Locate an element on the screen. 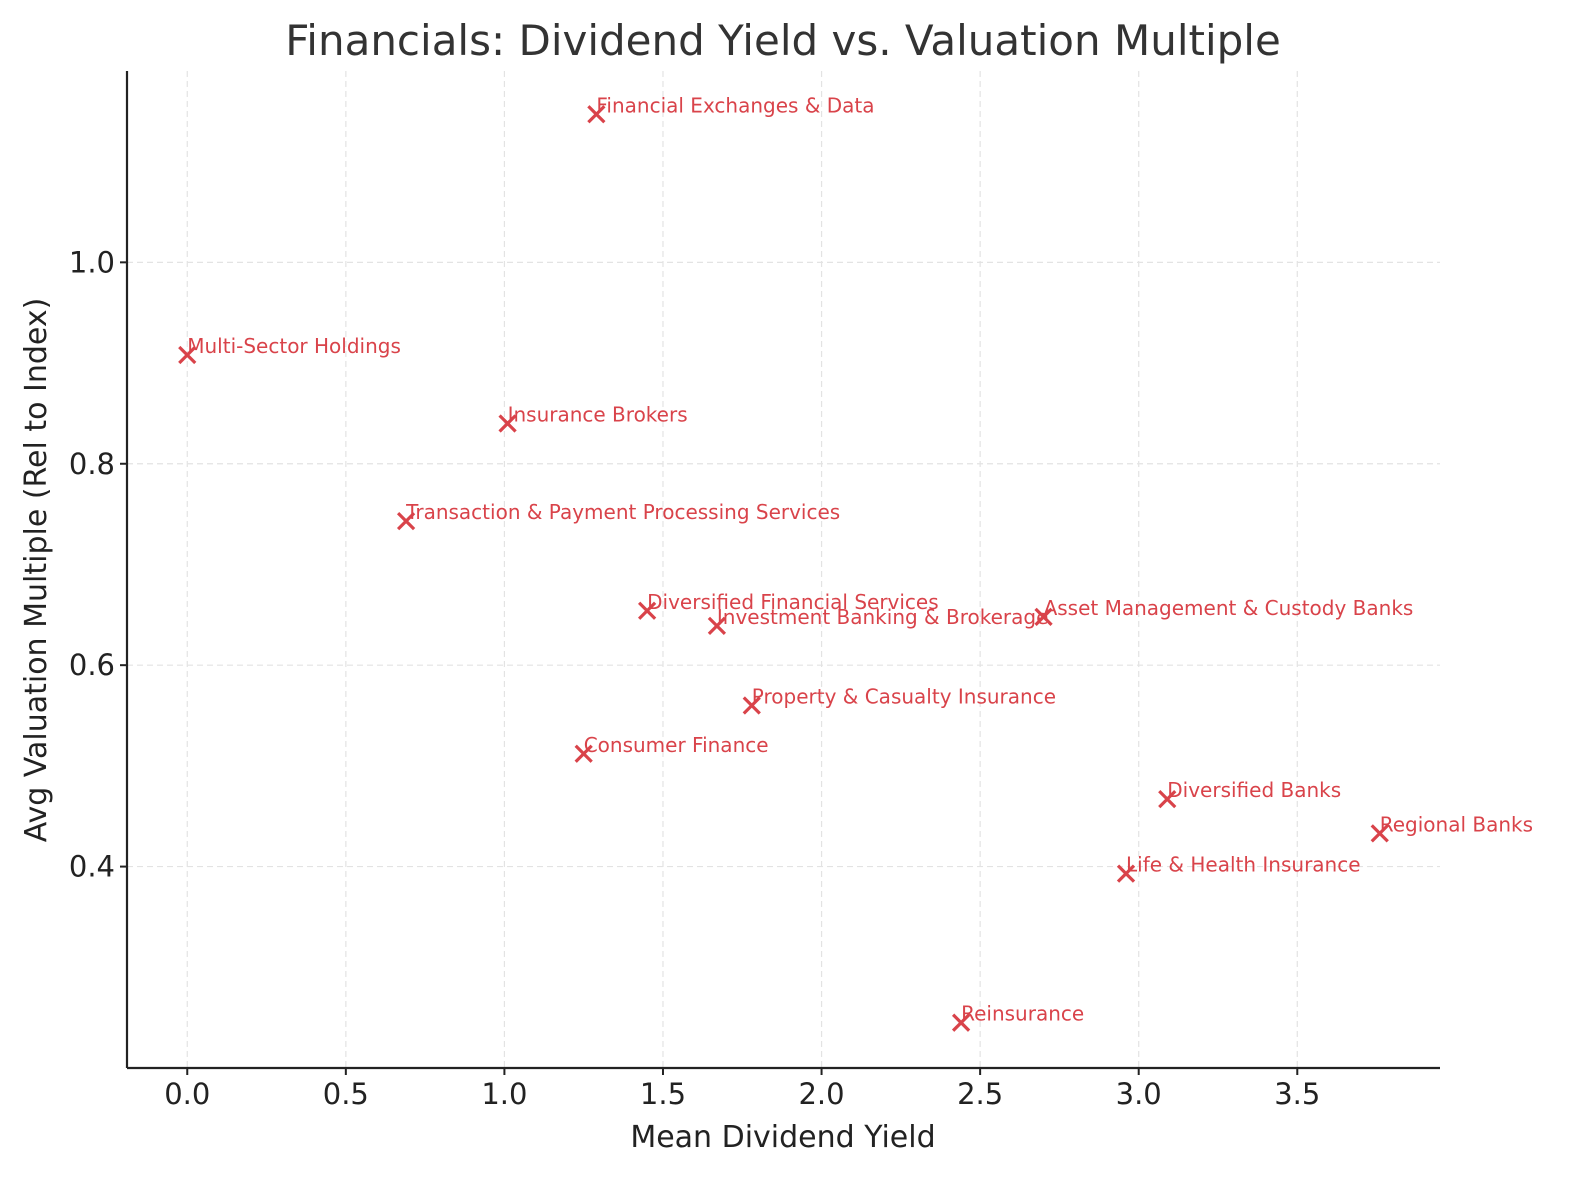  data-point: Consumer Finance is located at coordinates (671, 748).